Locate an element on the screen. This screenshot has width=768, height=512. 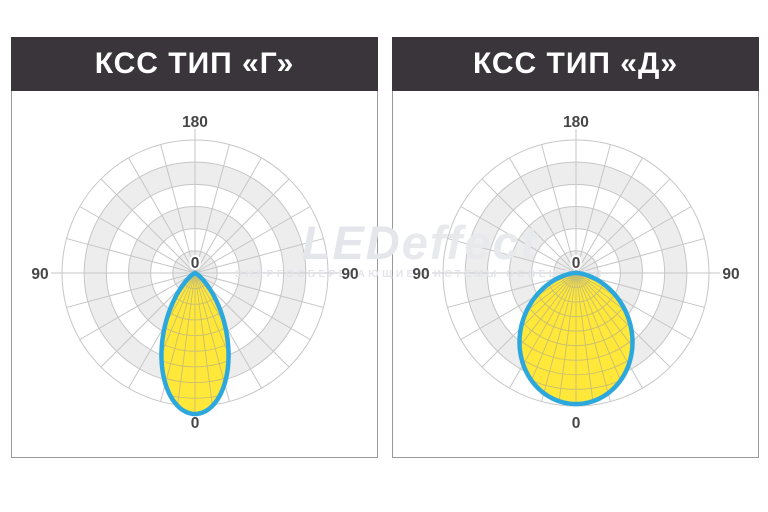
chart-header: КСС ТИП «Г» is located at coordinates (194, 64).